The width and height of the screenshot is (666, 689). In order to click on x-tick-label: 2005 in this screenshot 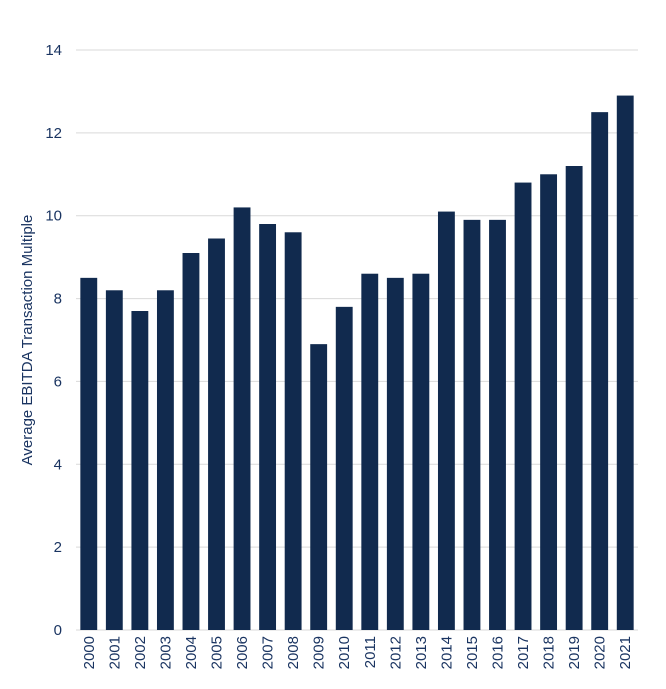, I will do `click(217, 652)`.